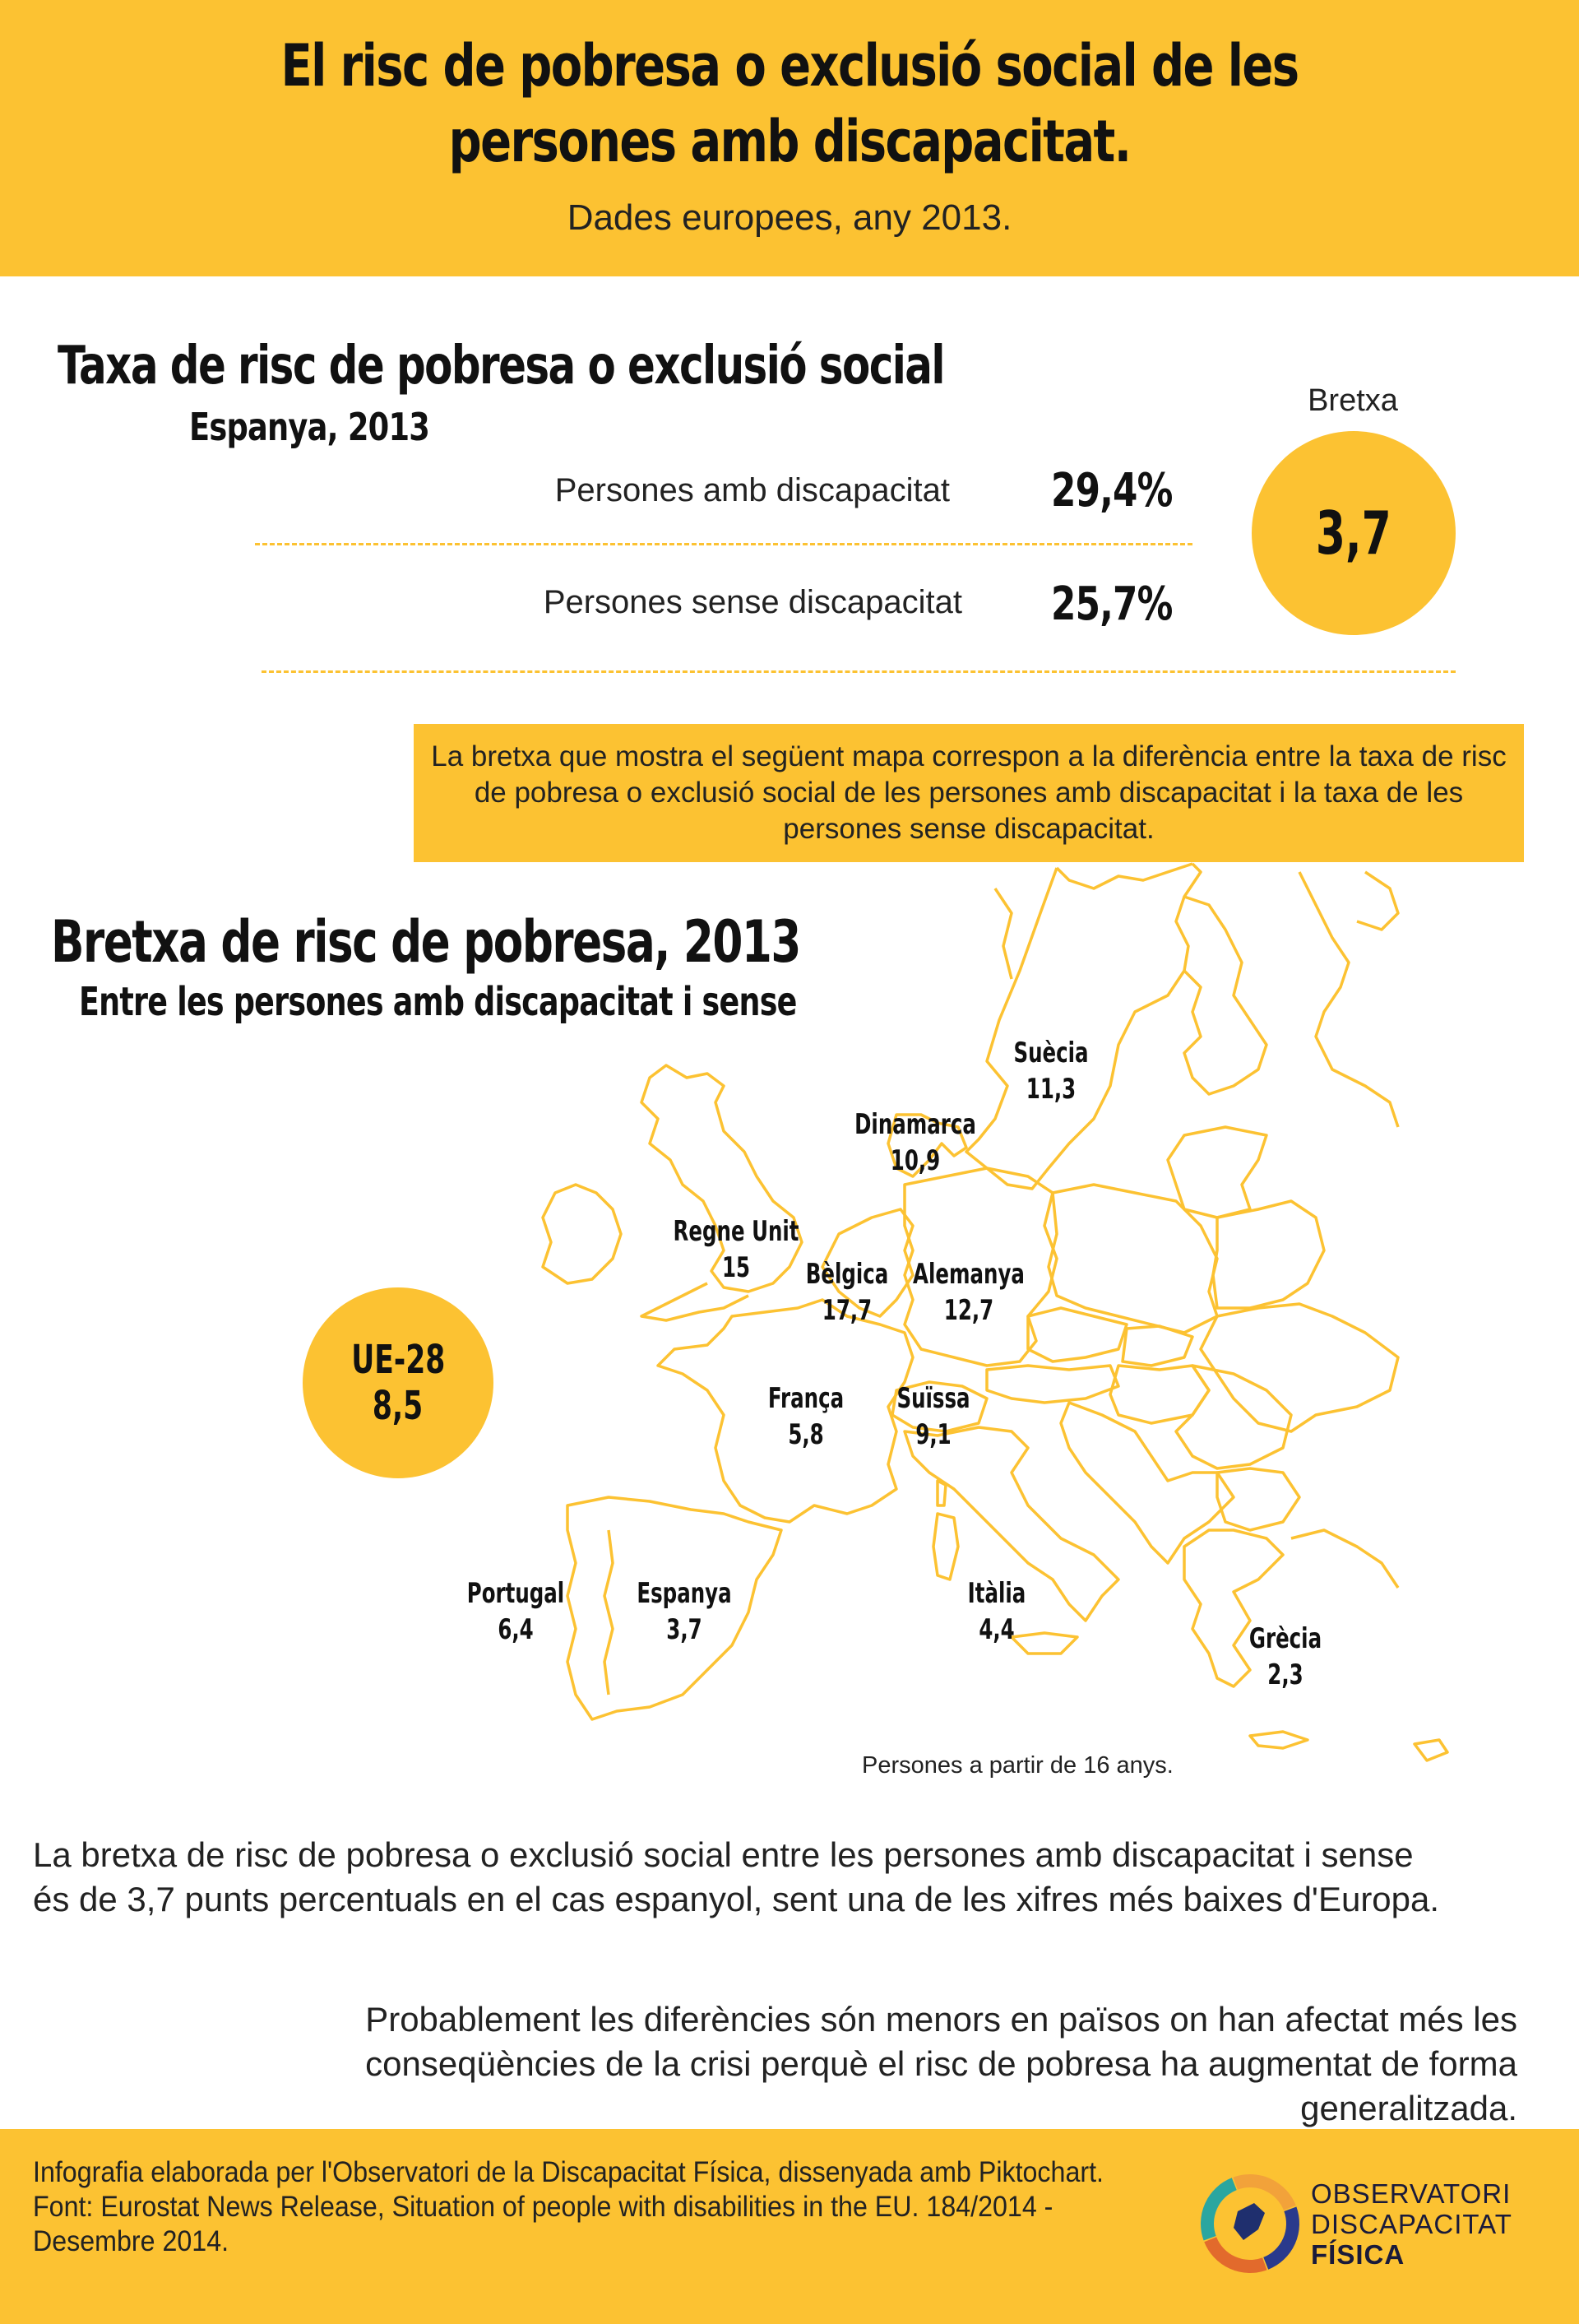 This screenshot has height=2324, width=1579. Describe the element at coordinates (942, 1493) in the screenshot. I see `corsica-outline` at that location.